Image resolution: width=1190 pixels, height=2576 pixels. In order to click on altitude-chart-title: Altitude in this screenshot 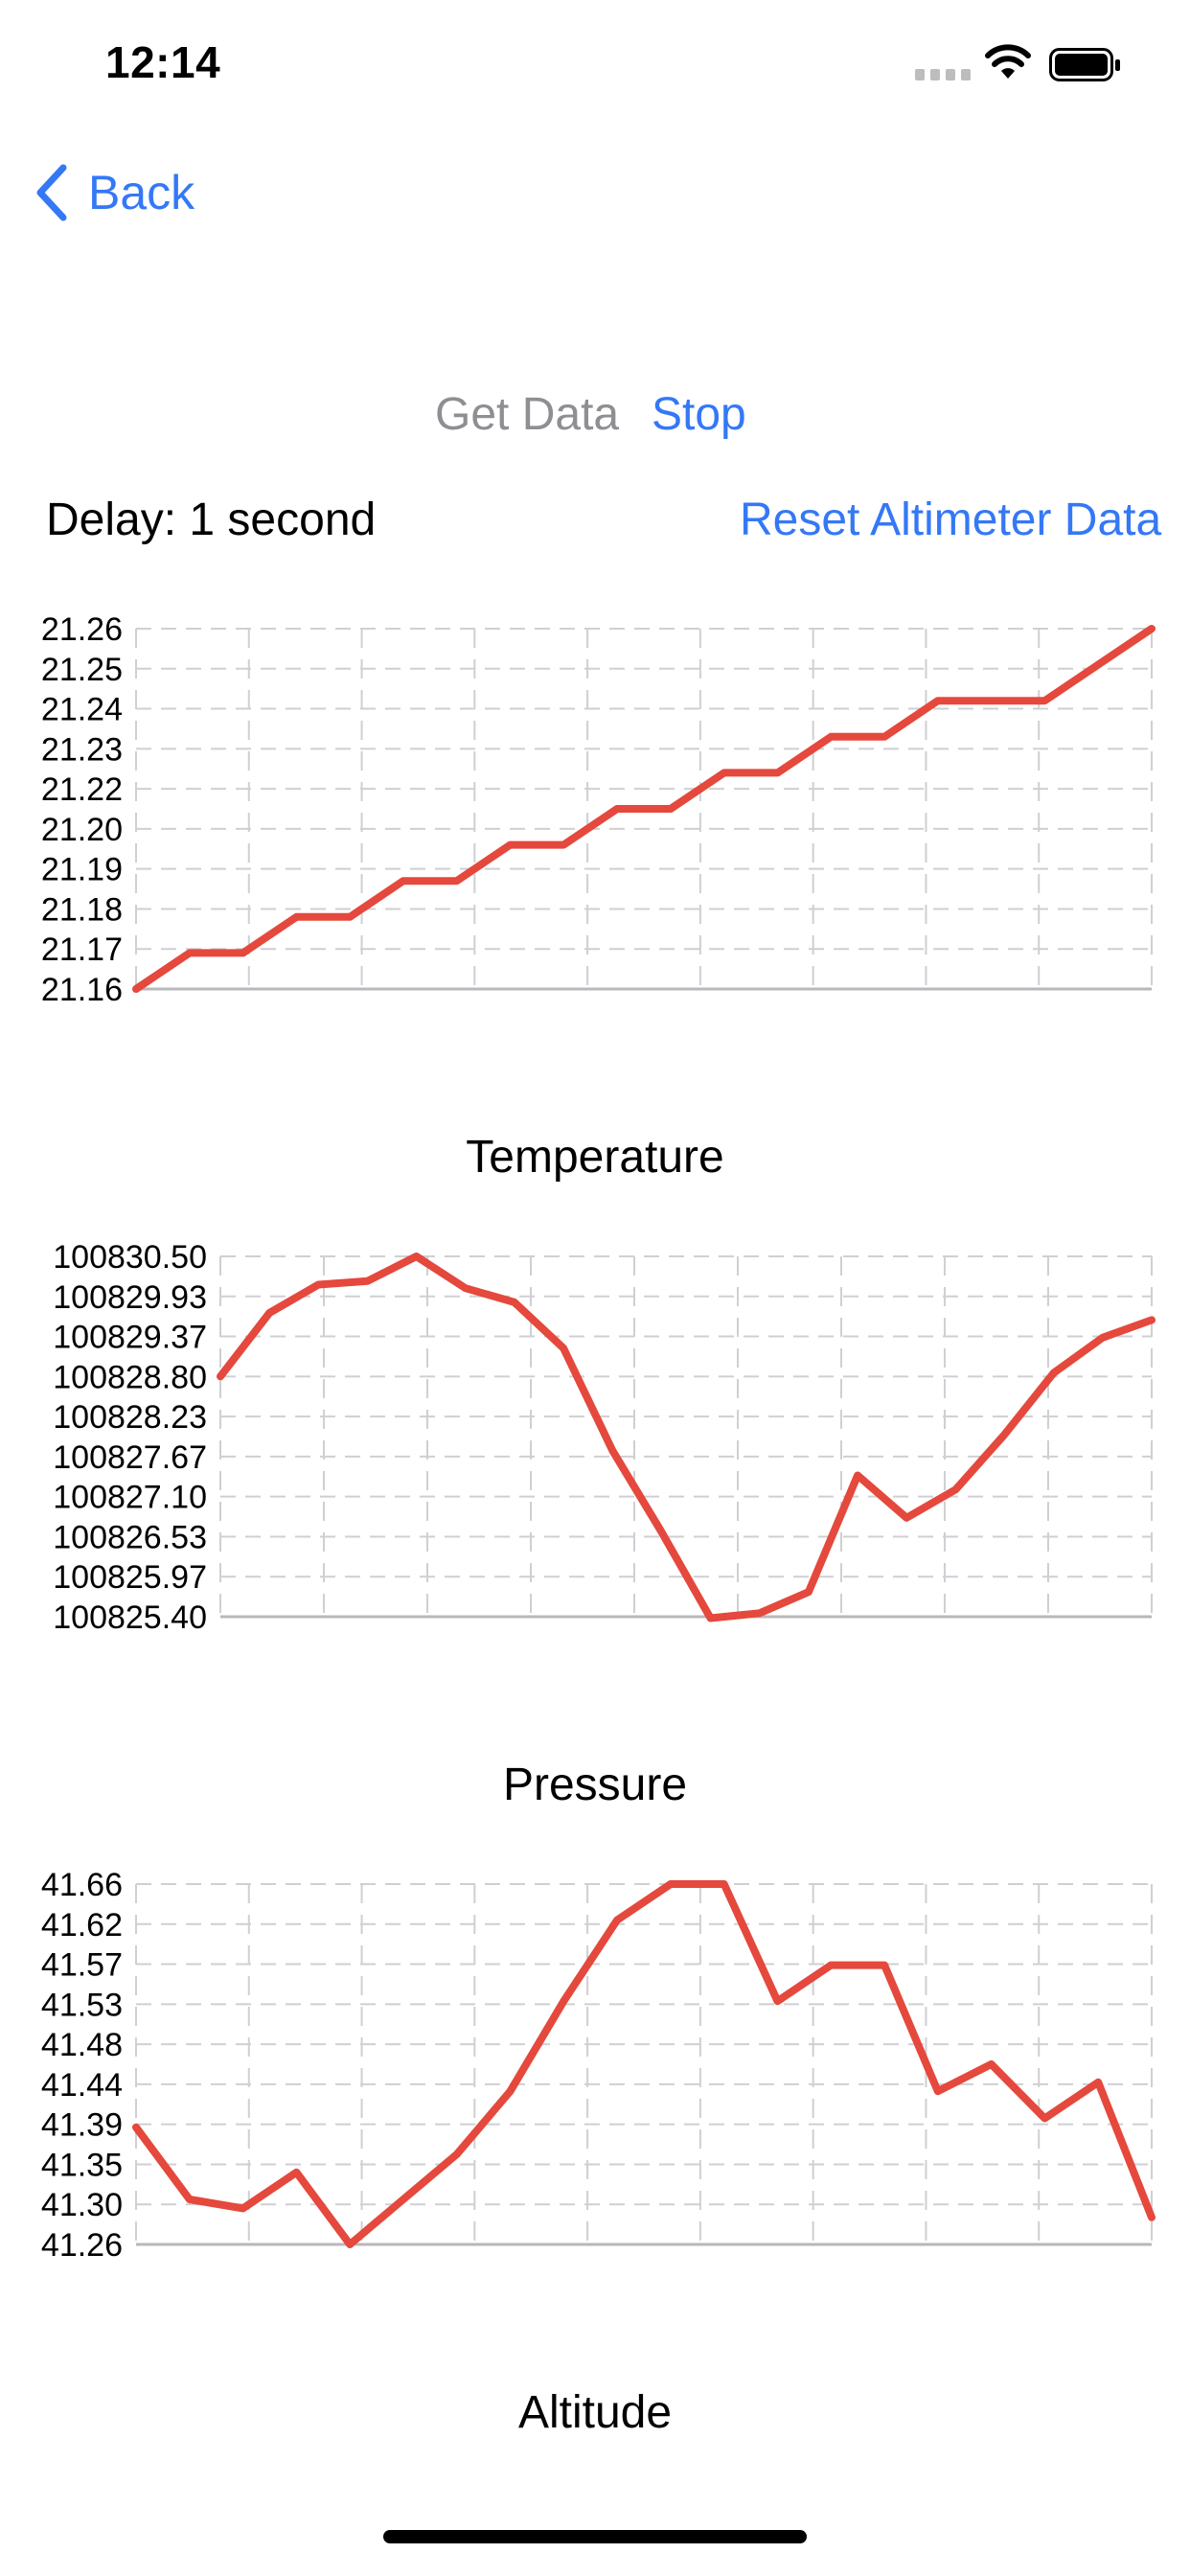, I will do `click(595, 2412)`.